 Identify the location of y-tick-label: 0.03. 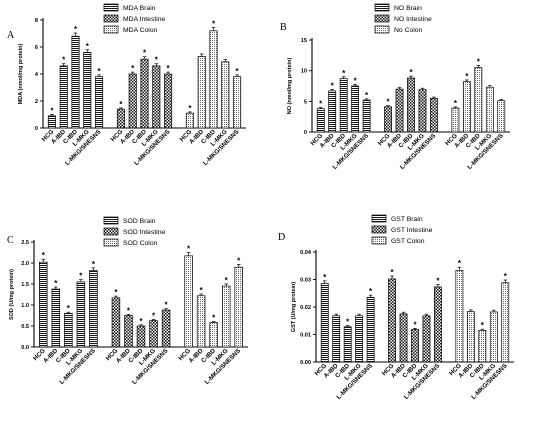
(305, 281).